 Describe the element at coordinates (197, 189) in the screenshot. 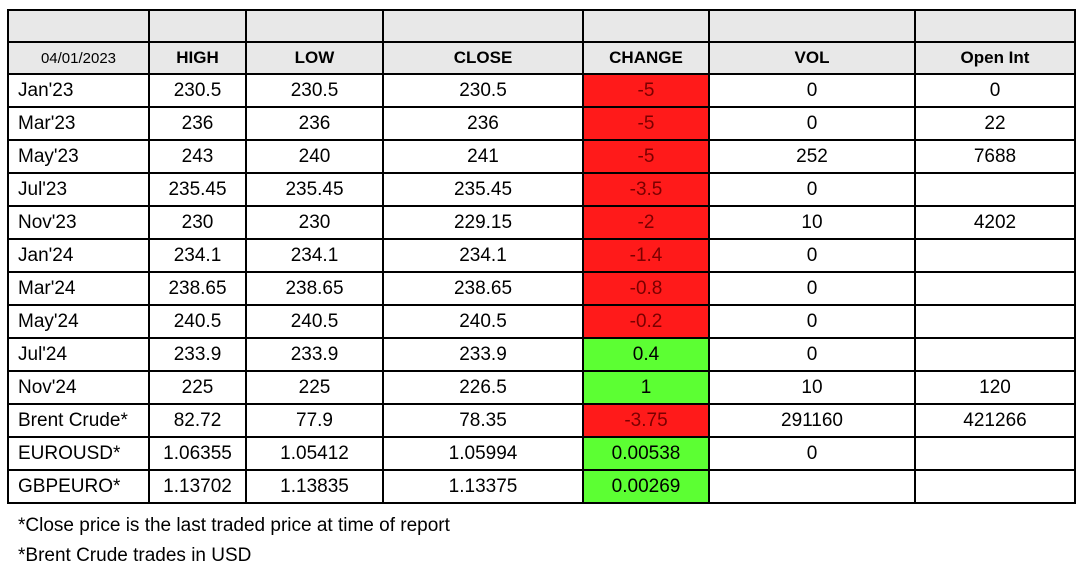

I see `high-cell: 235.45` at that location.